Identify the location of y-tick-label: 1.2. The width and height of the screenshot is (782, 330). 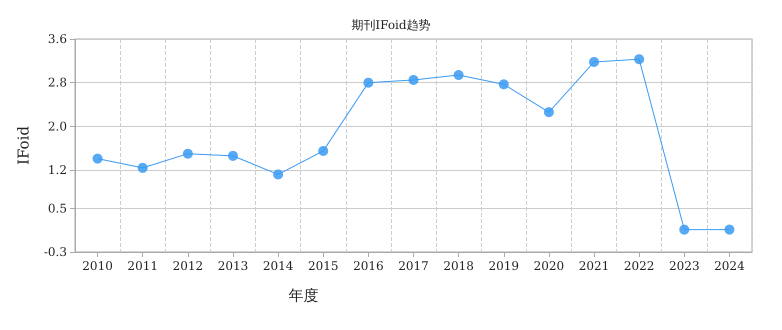
(57, 170).